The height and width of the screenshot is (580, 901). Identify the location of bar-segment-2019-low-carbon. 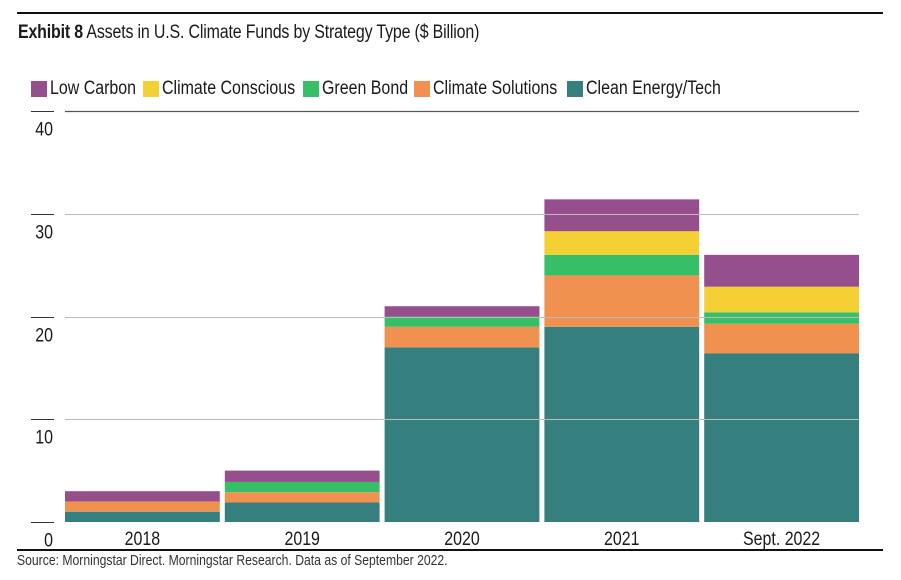
(302, 476).